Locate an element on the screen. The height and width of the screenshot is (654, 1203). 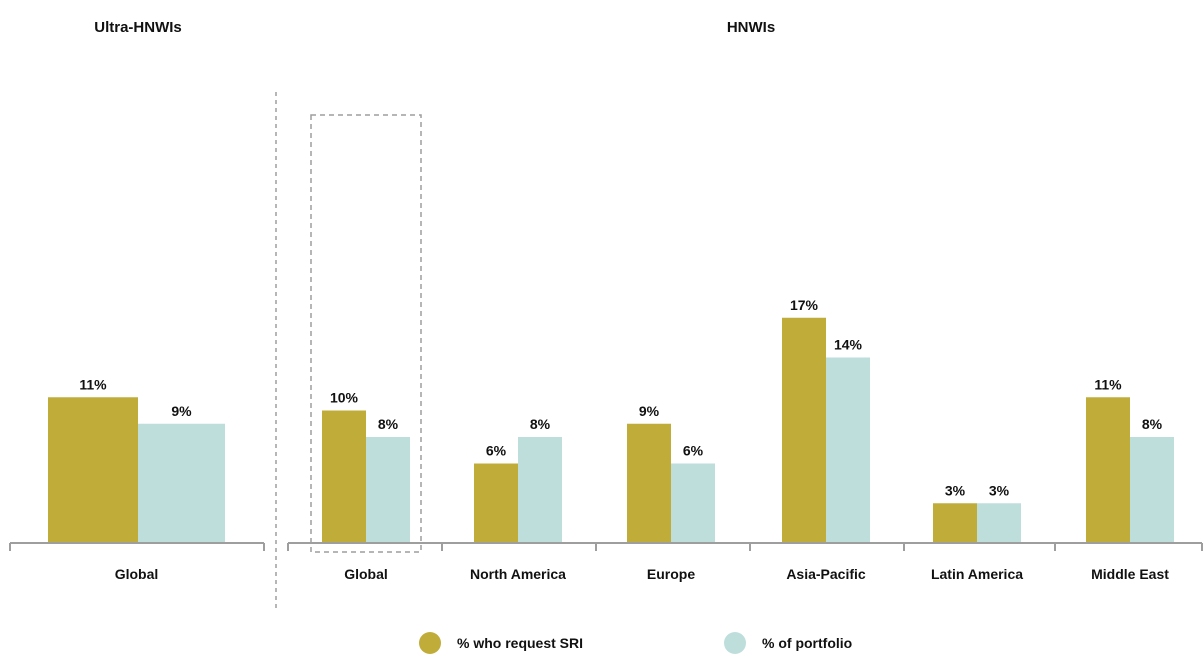
bar-hnwis-latin-america-portfolio is located at coordinates (999, 523).